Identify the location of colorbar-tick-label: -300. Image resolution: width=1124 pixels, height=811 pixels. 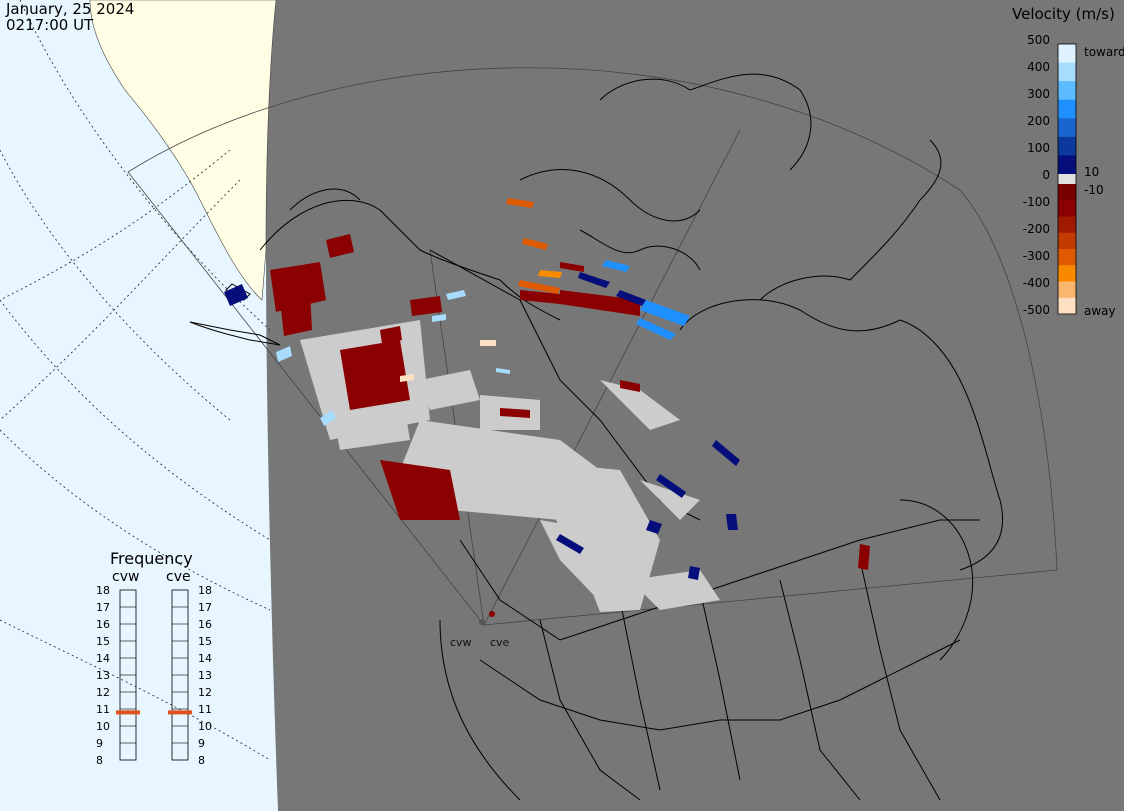
(1036, 256).